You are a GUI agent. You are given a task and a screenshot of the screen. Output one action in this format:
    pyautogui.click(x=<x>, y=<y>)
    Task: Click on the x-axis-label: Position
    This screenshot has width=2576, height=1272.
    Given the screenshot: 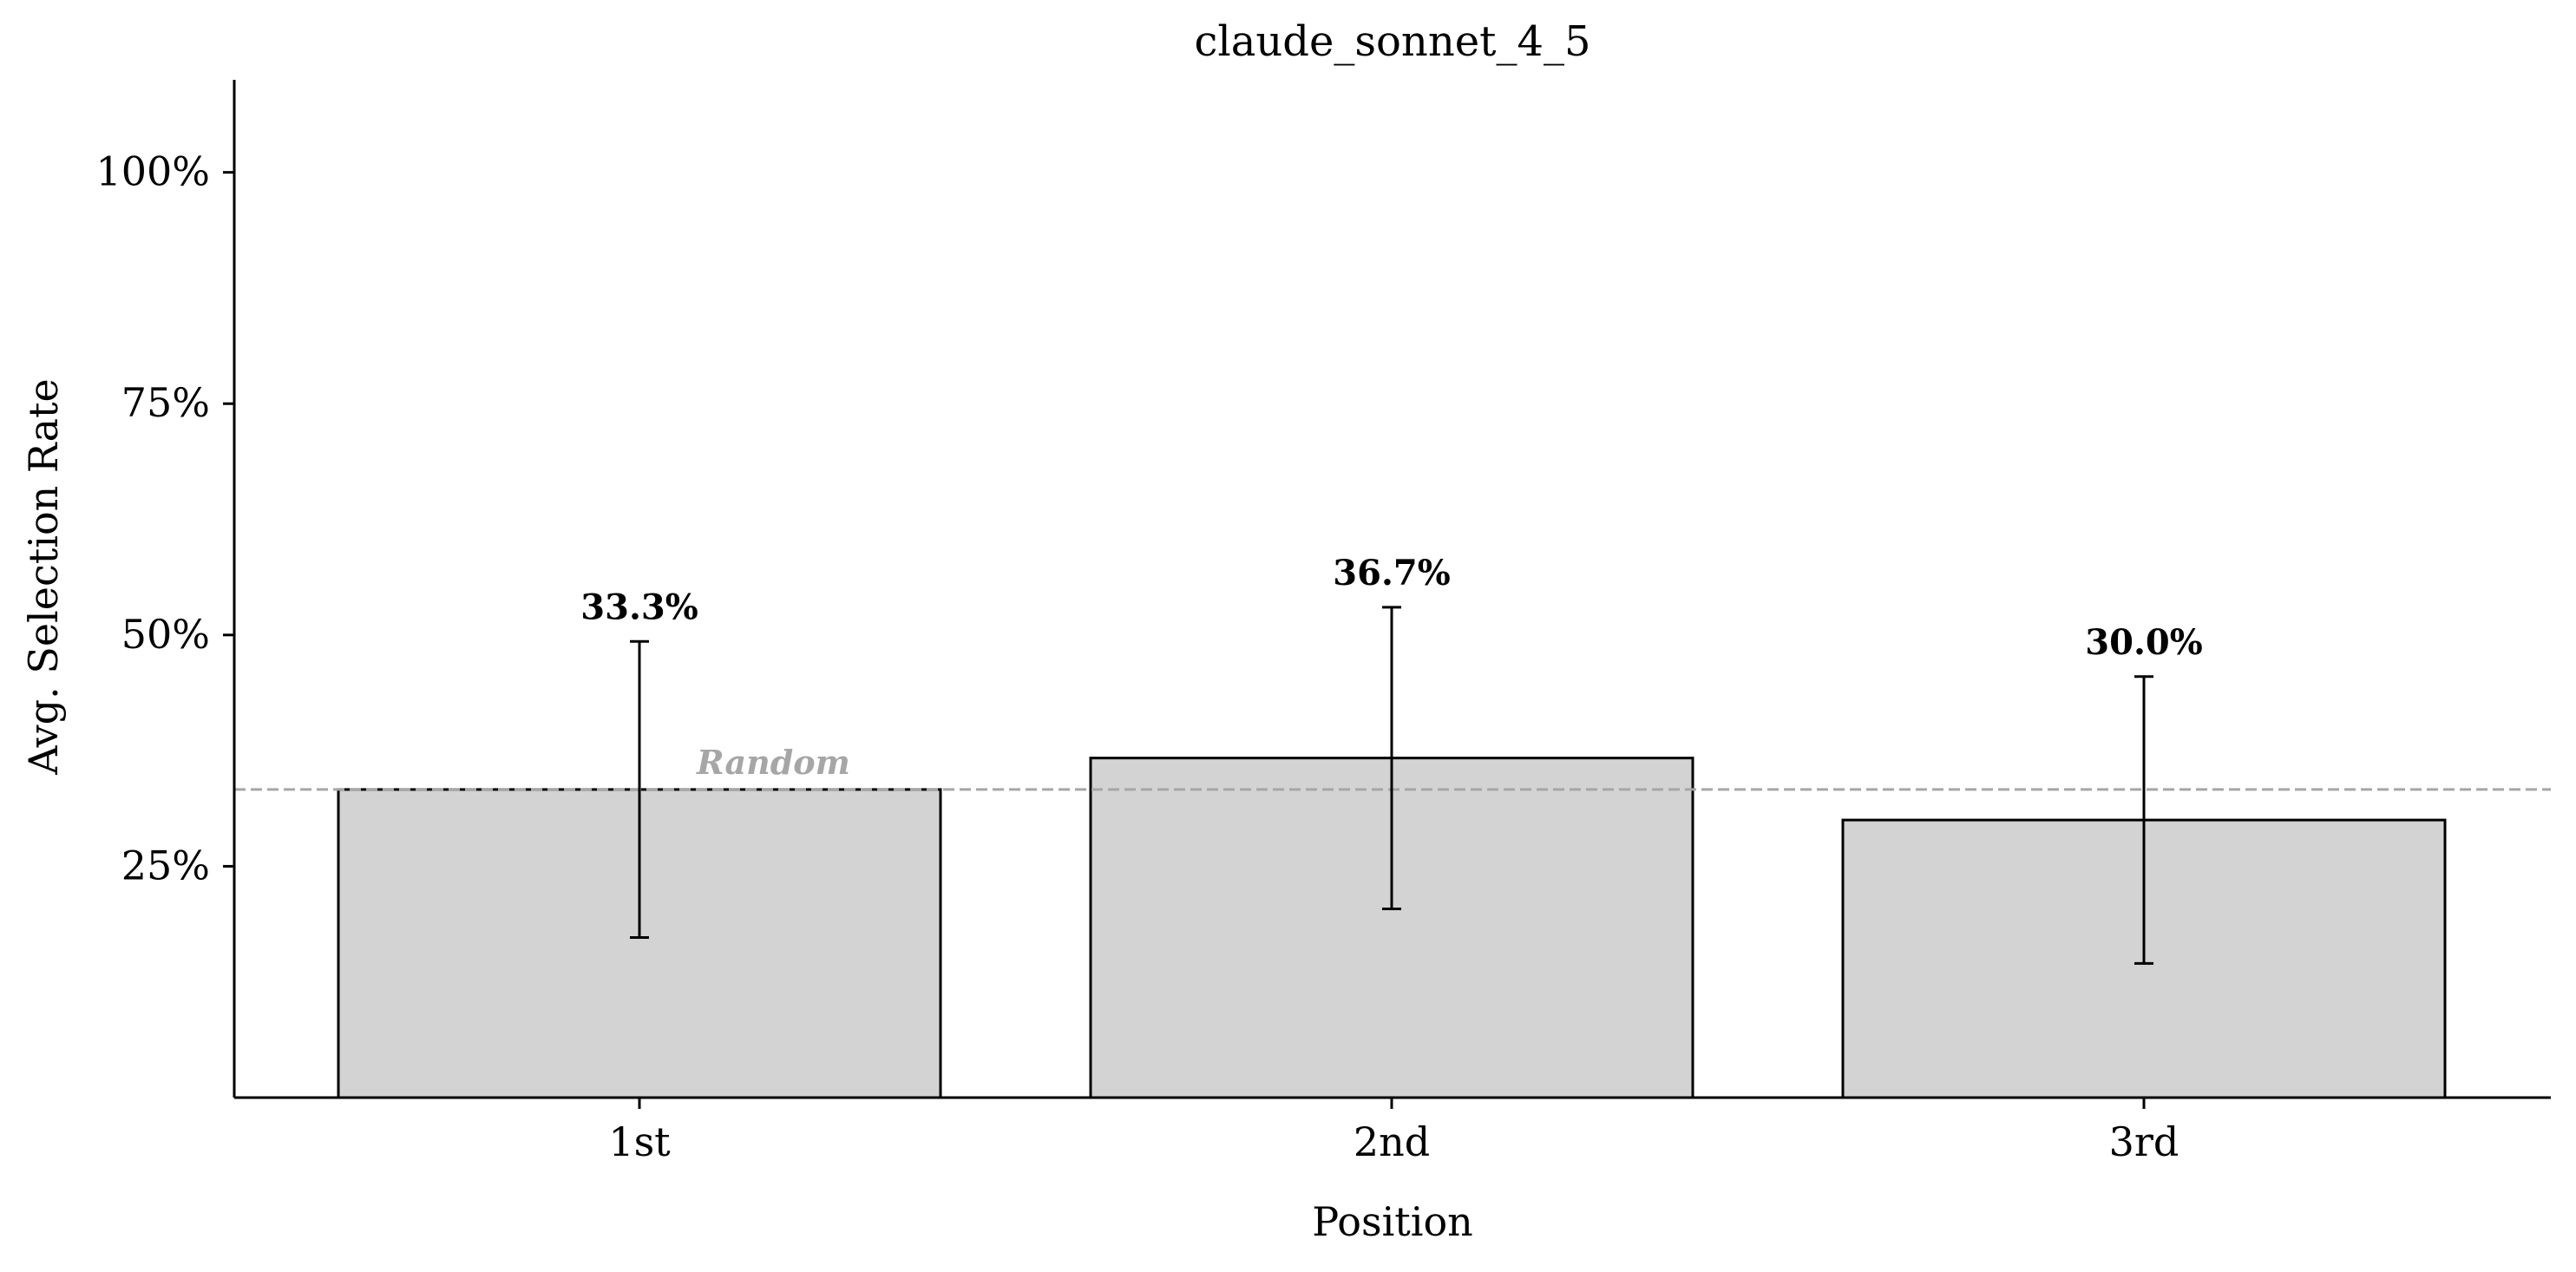 What is the action you would take?
    pyautogui.click(x=1392, y=1221)
    